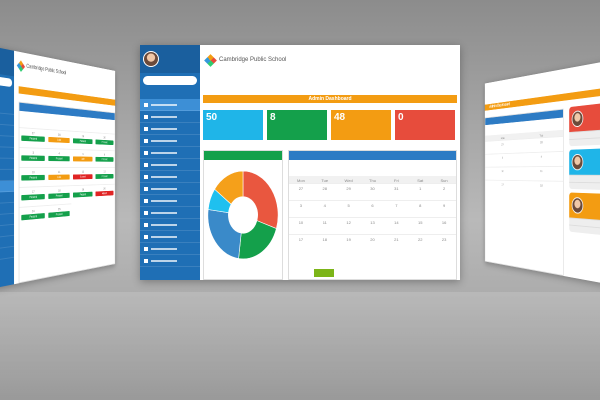  Describe the element at coordinates (425, 125) in the screenshot. I see `stat-card: 0` at that location.